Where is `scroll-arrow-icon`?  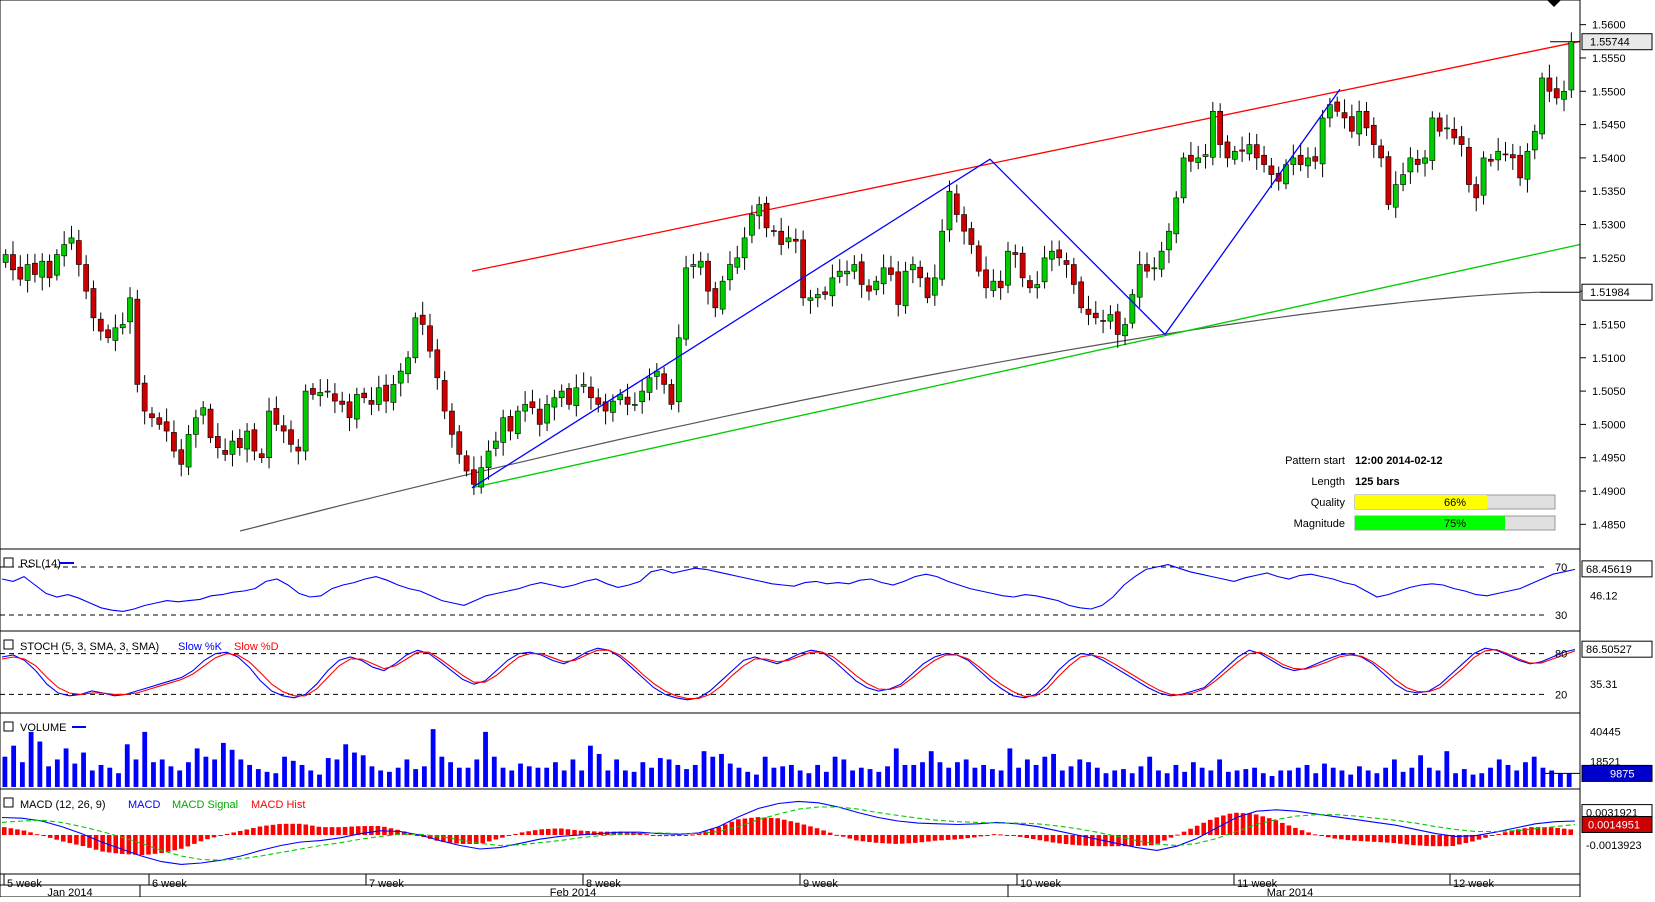
scroll-arrow-icon is located at coordinates (1554, 3).